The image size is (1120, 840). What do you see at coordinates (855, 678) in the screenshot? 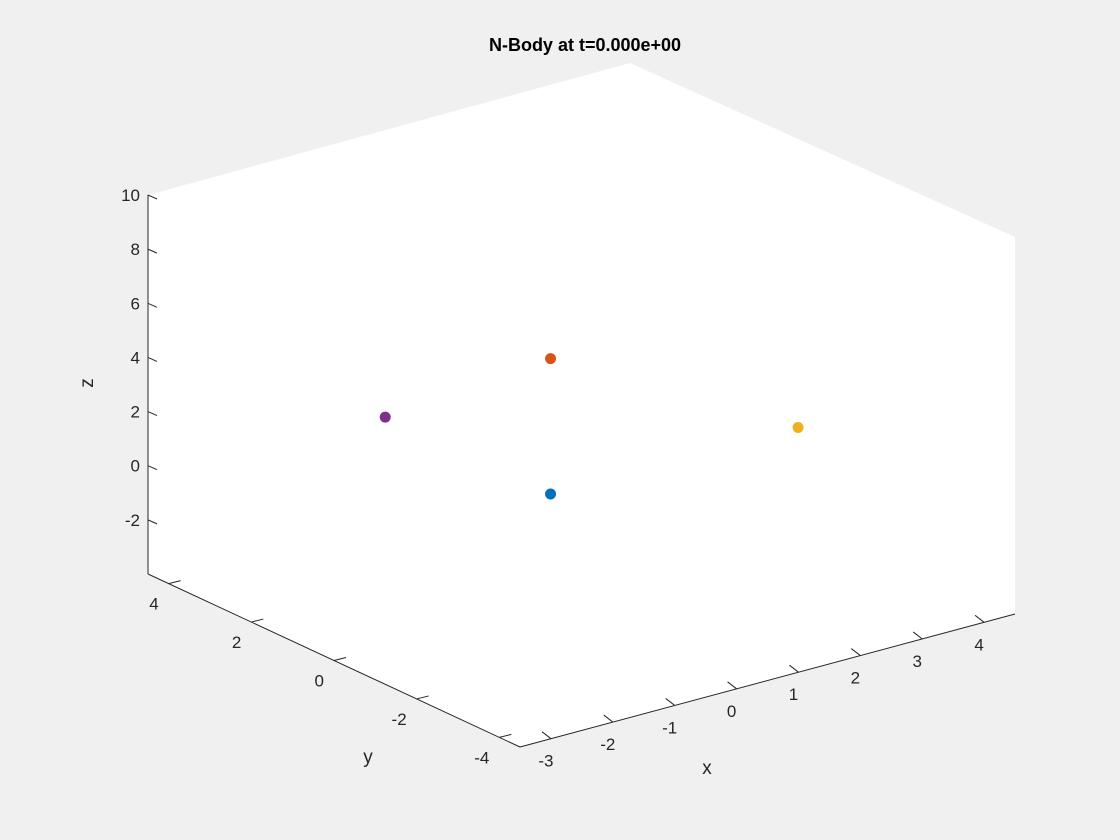
I see `x-tick-label: 2` at bounding box center [855, 678].